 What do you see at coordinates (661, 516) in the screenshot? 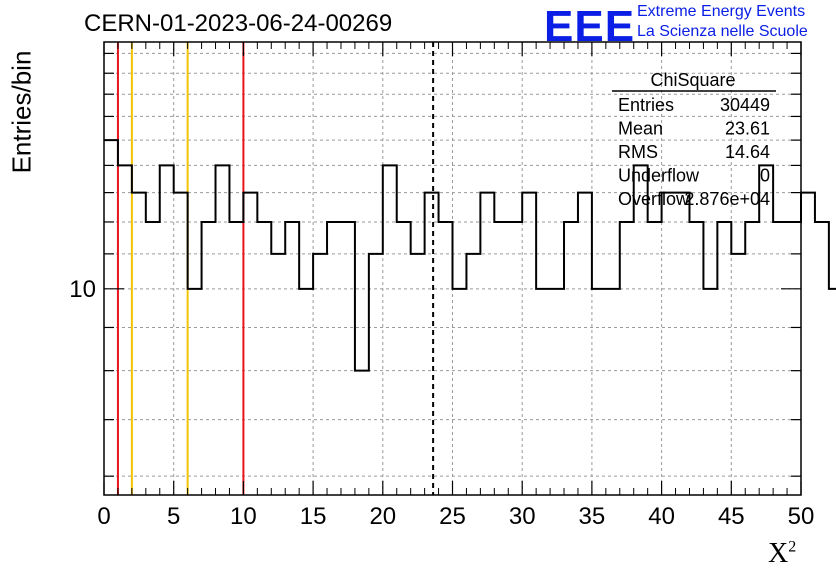
I see `x-tick-label: 40` at bounding box center [661, 516].